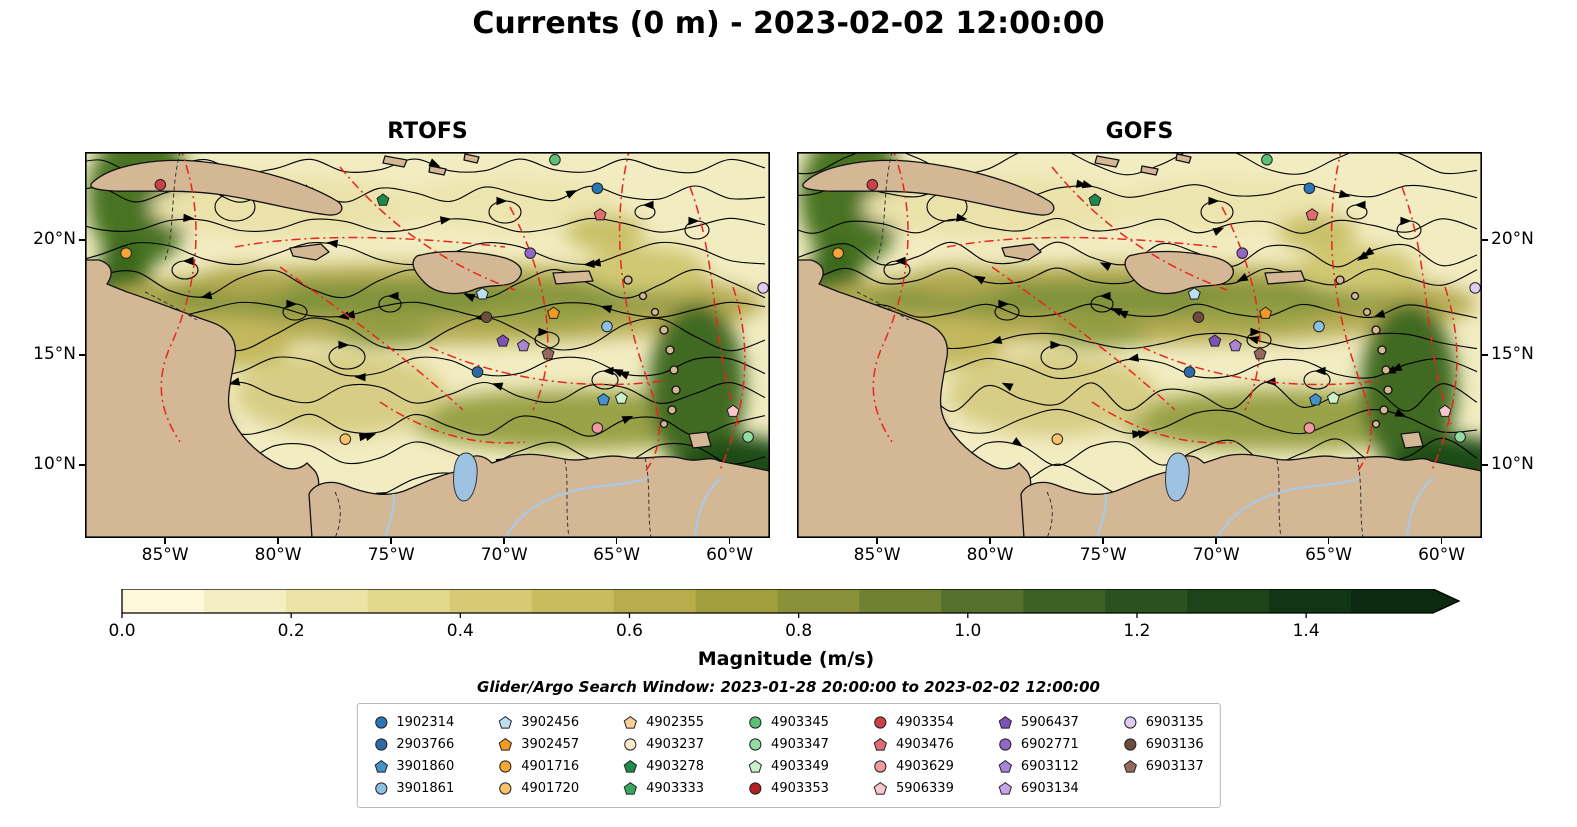 The image size is (1577, 827). Describe the element at coordinates (1049, 744) in the screenshot. I see `legend-entry-label: 6902771` at that location.